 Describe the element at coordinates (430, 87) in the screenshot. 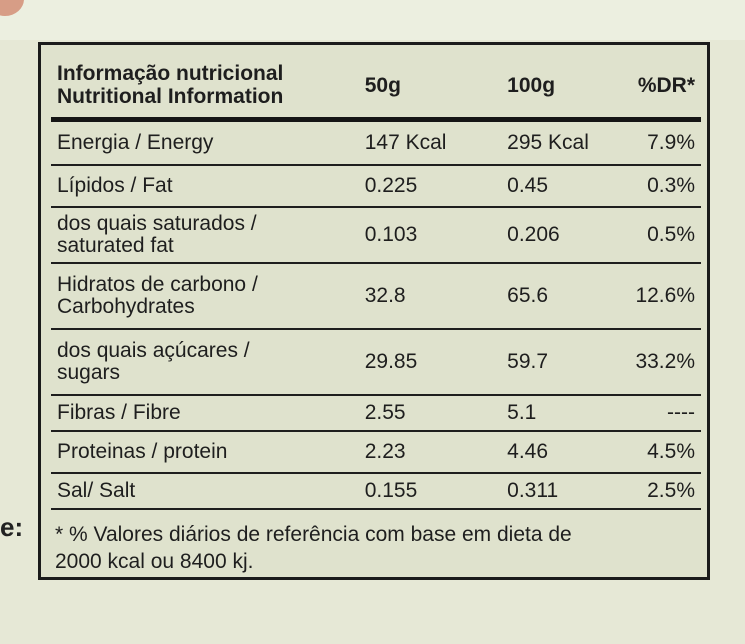

I see `header-50g: 50g` at that location.